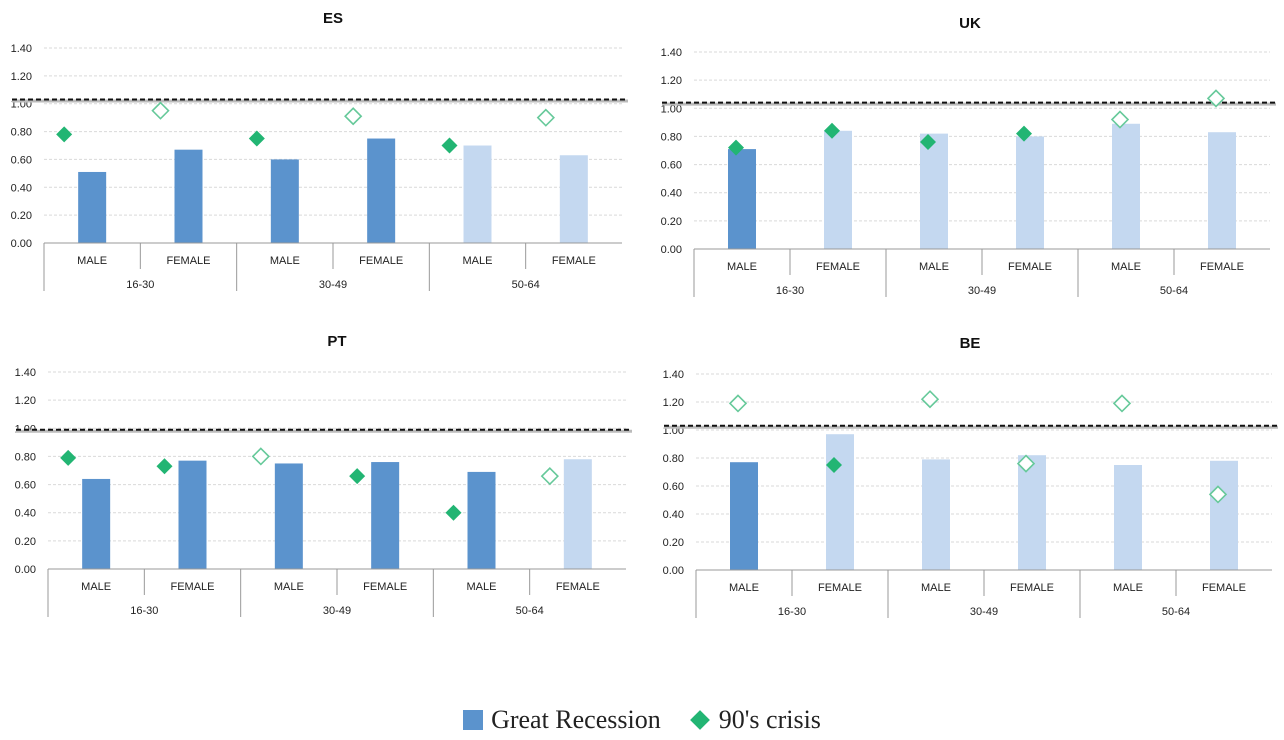  Describe the element at coordinates (671, 109) in the screenshot. I see `y-tick-label: 1.00` at that location.